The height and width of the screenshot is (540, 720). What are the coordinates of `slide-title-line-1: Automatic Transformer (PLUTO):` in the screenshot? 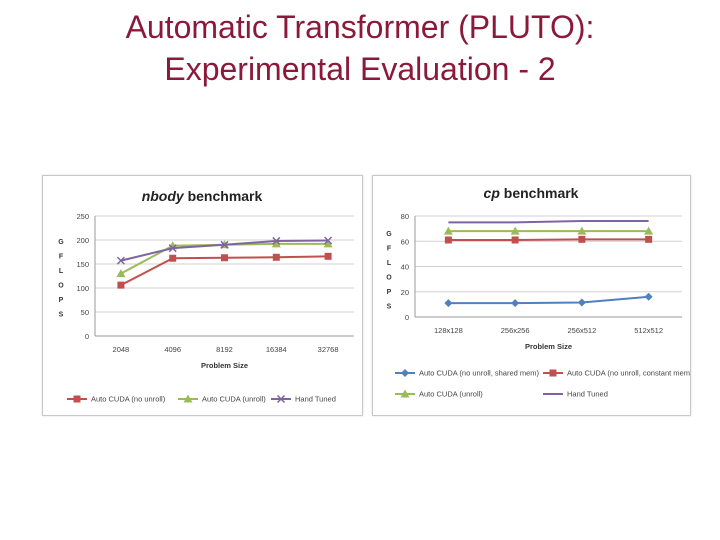 It's located at (360, 27).